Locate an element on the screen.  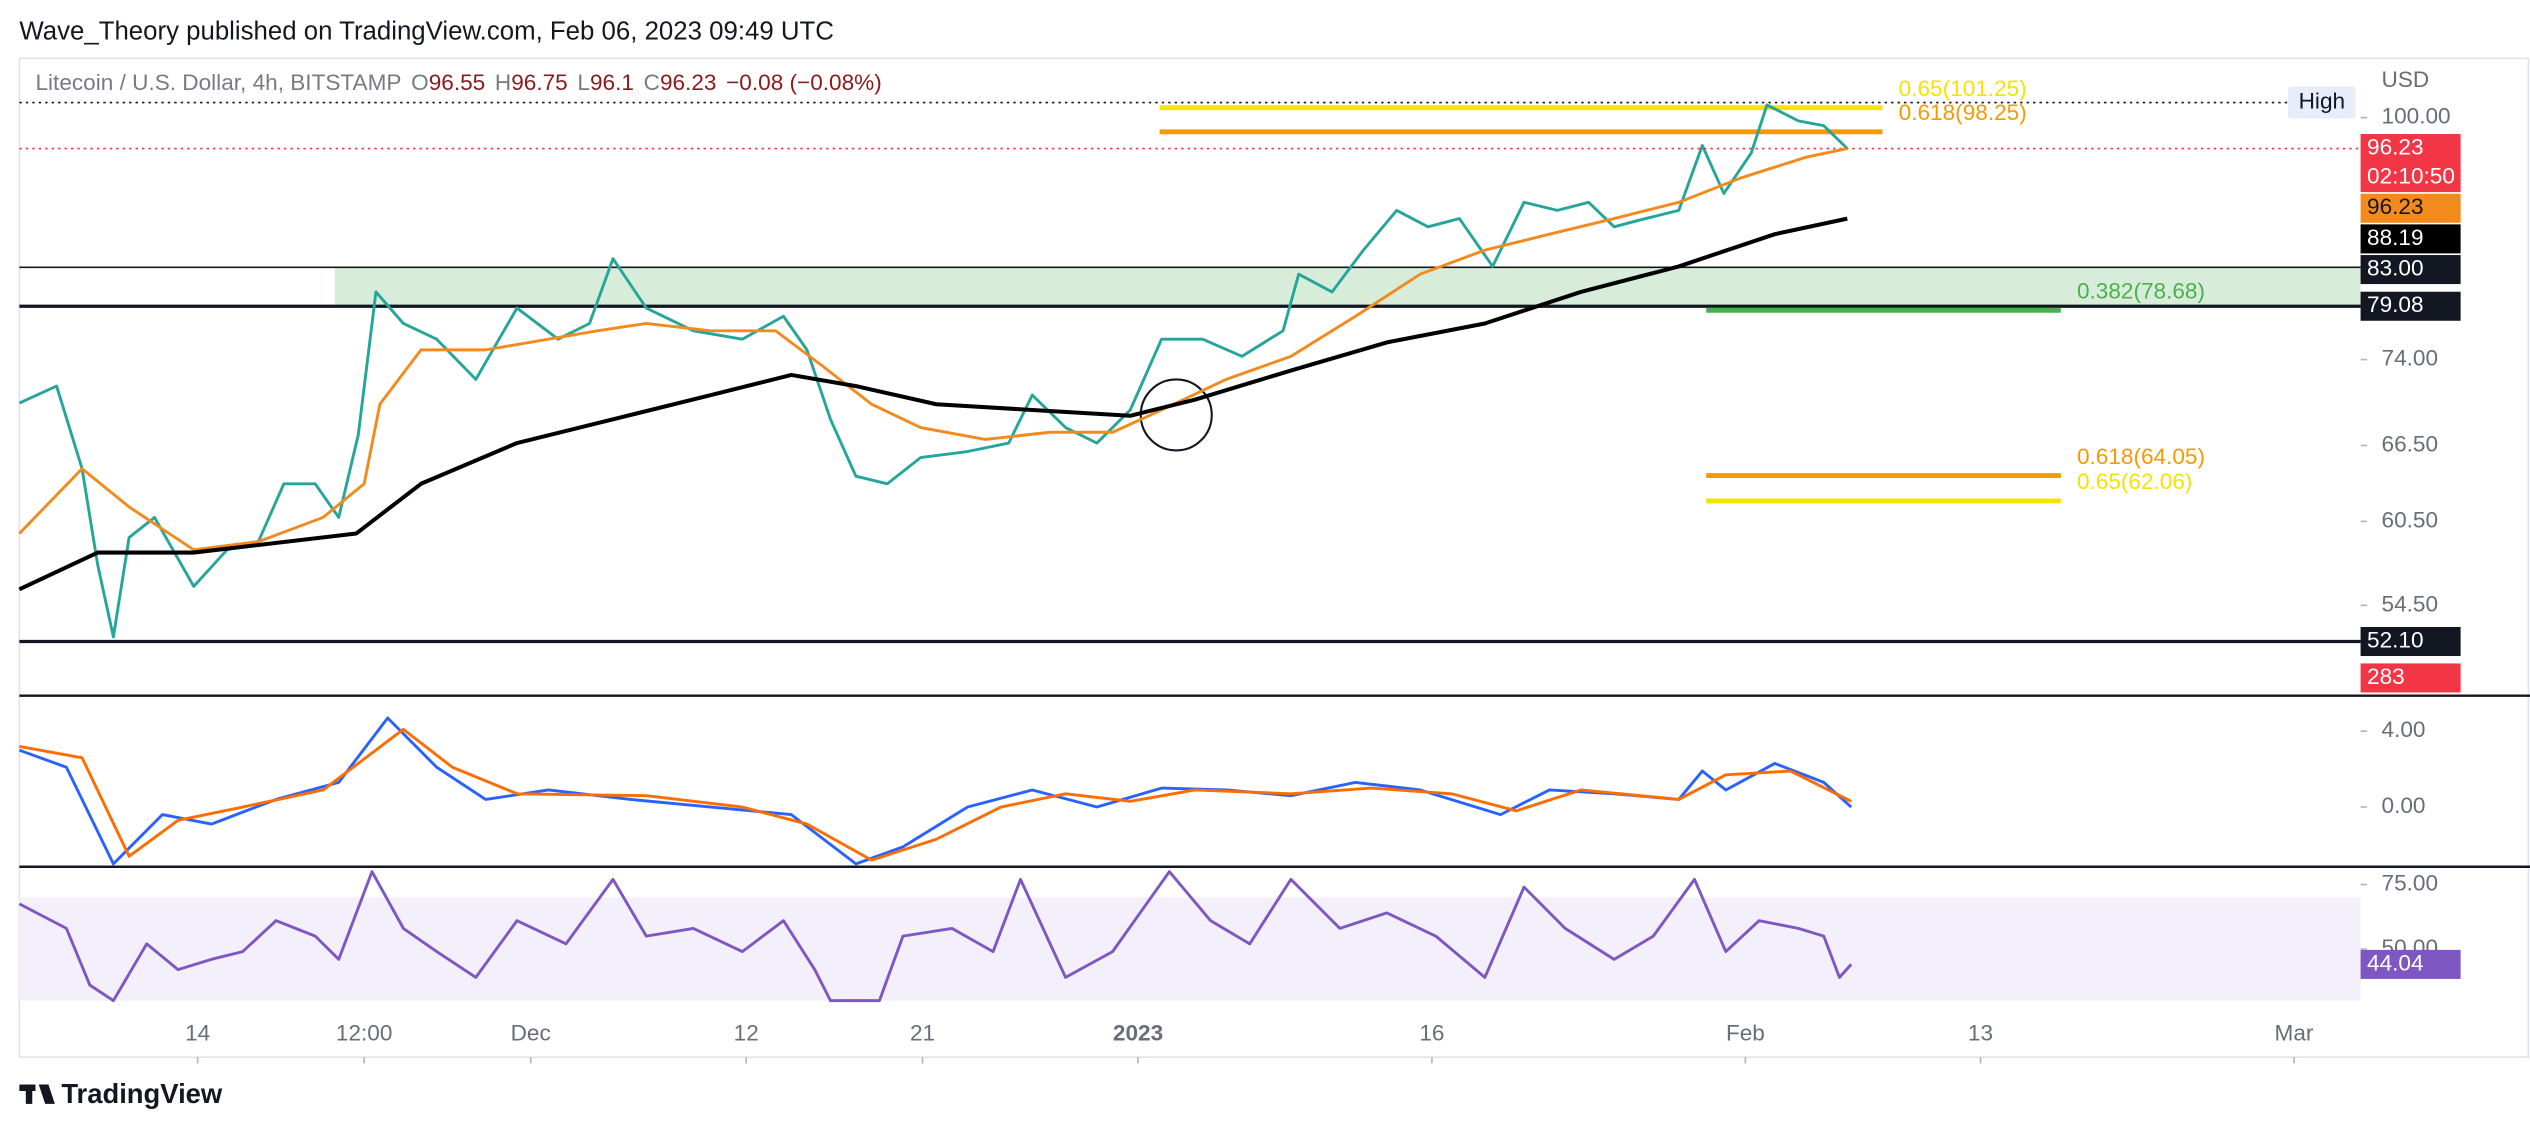
price-tag-label: 44.04 is located at coordinates (2395, 962).